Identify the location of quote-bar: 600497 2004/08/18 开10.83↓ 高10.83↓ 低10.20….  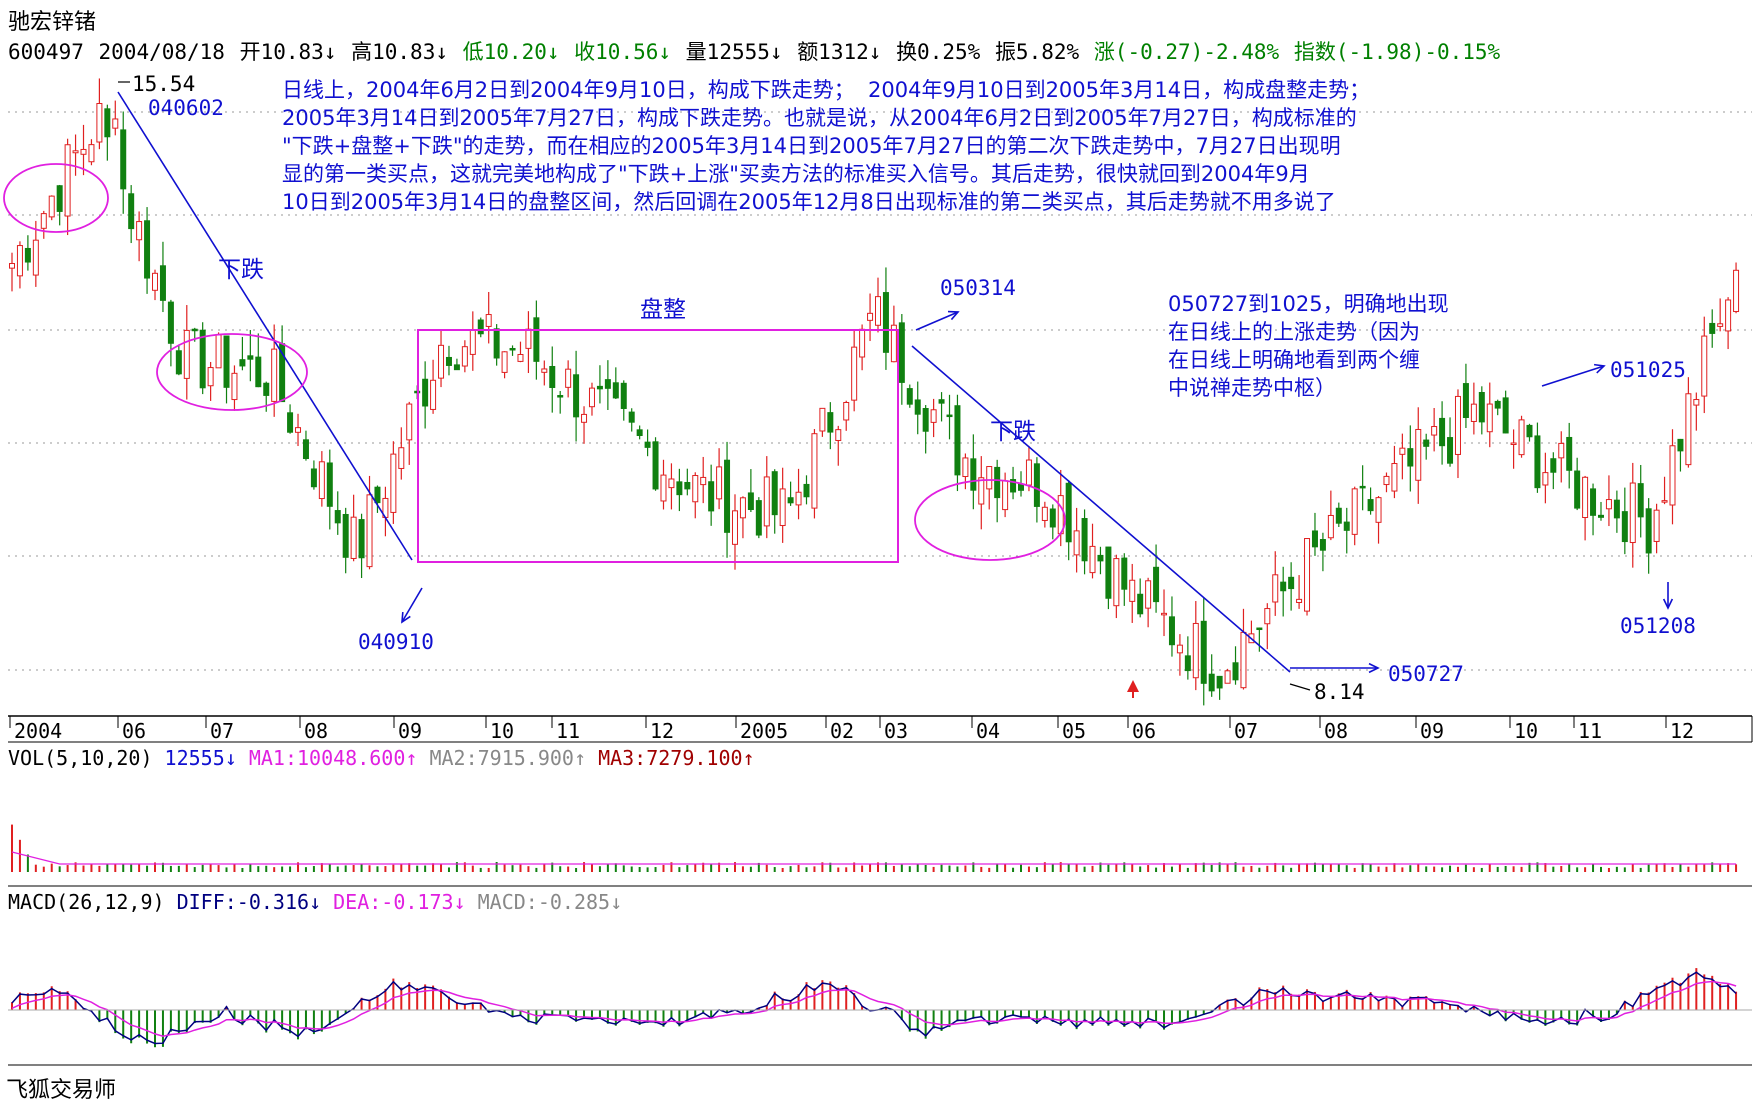
(755, 51).